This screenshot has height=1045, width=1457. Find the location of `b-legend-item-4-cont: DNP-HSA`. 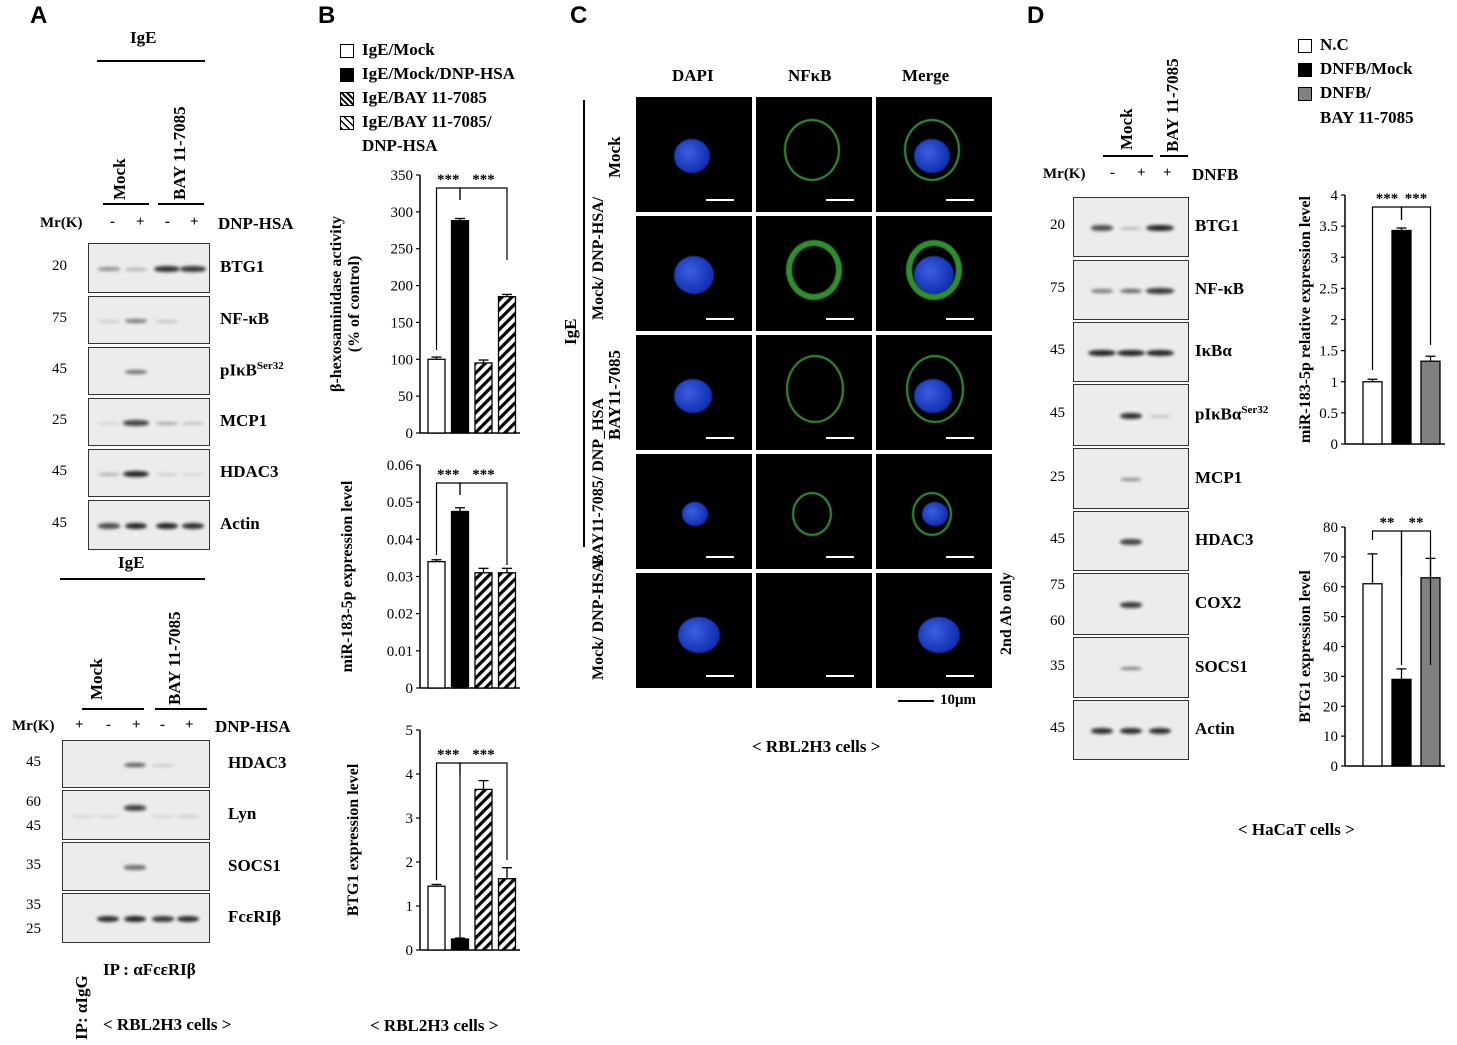

b-legend-item-4-cont: DNP-HSA is located at coordinates (400, 145).